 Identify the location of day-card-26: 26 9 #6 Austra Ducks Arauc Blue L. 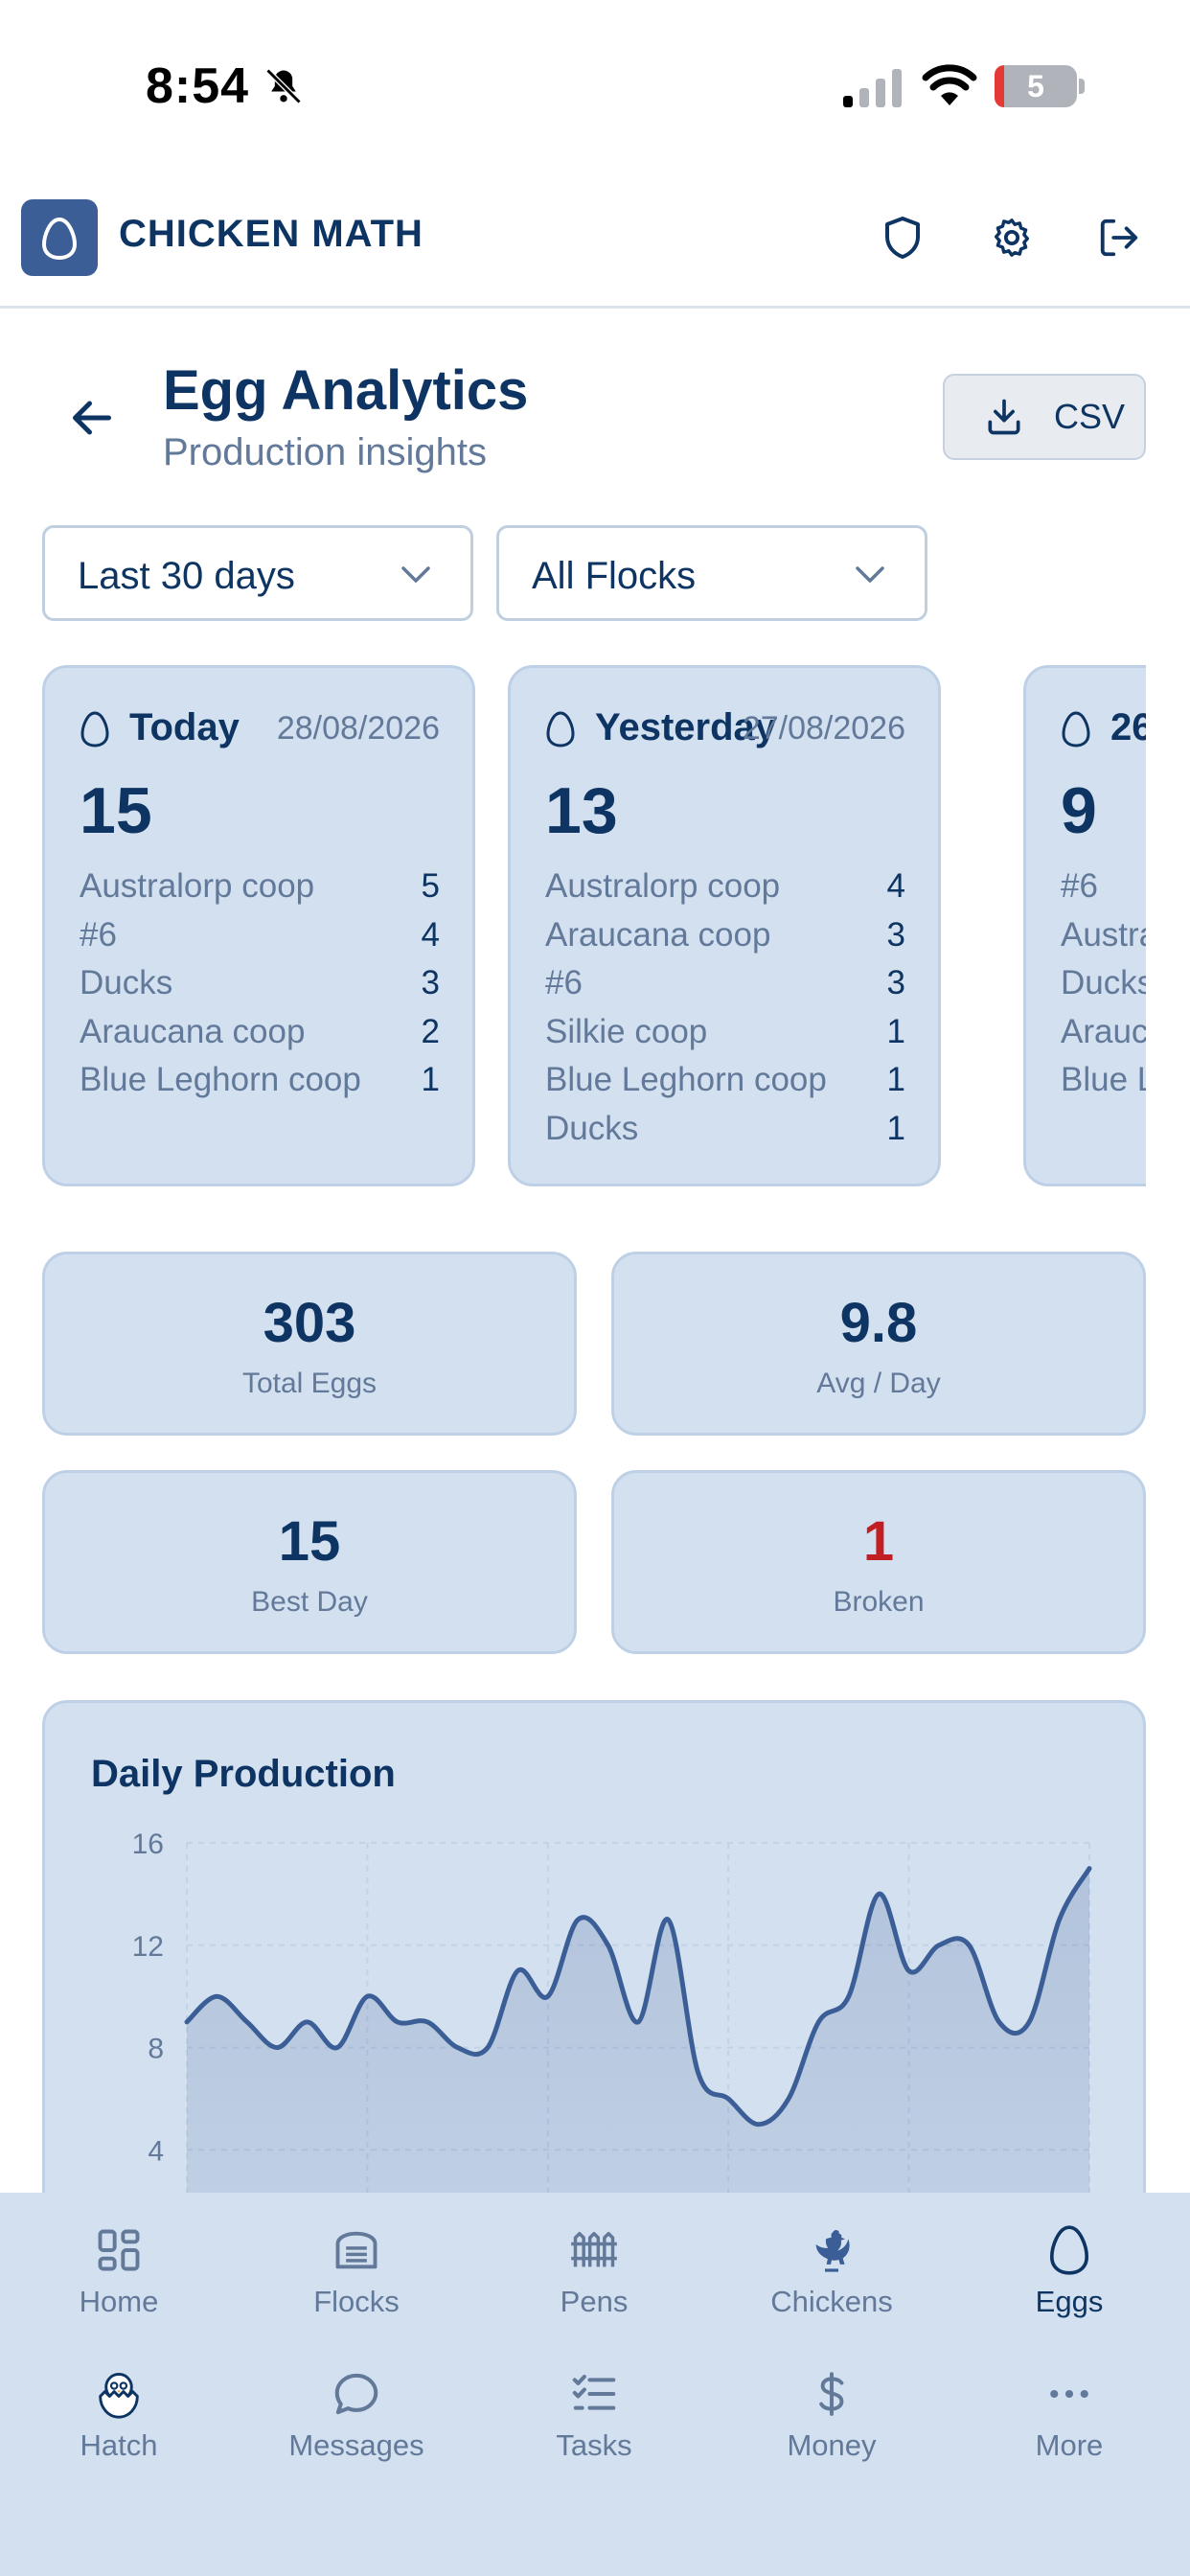
(1084, 925).